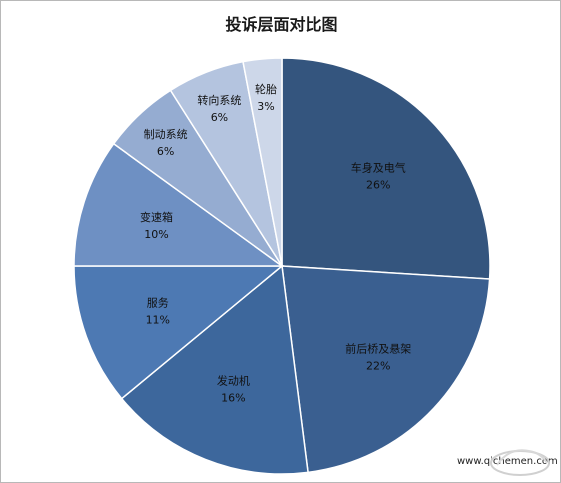 This screenshot has height=483, width=561. Describe the element at coordinates (219, 100) in the screenshot. I see `slice-label: 转向系统` at that location.